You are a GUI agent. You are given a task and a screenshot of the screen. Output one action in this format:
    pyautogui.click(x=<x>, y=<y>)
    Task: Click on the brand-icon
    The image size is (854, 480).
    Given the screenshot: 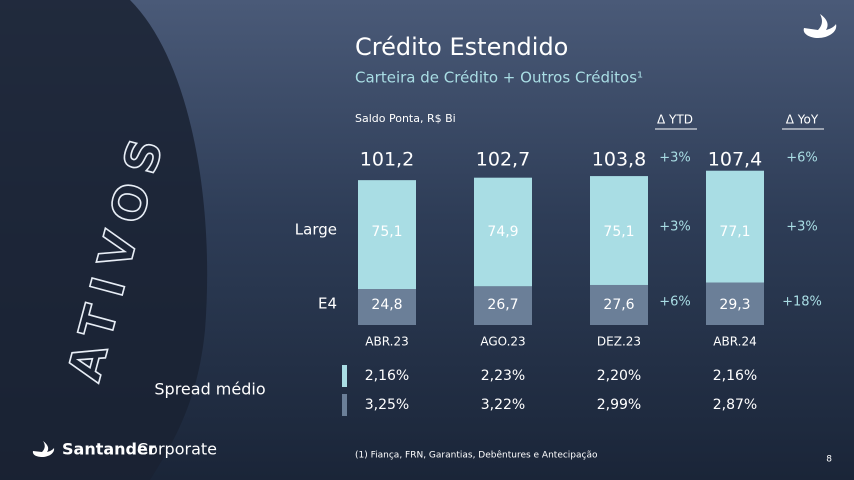 What is the action you would take?
    pyautogui.click(x=43, y=449)
    